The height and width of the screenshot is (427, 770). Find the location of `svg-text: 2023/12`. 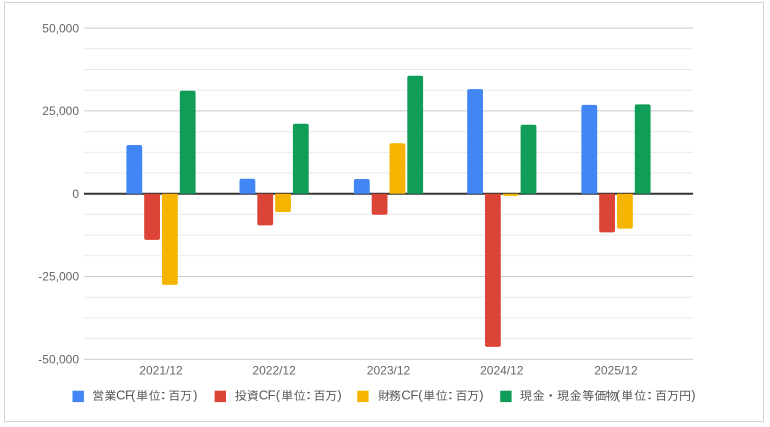

svg-text: 2023/12 is located at coordinates (389, 371).